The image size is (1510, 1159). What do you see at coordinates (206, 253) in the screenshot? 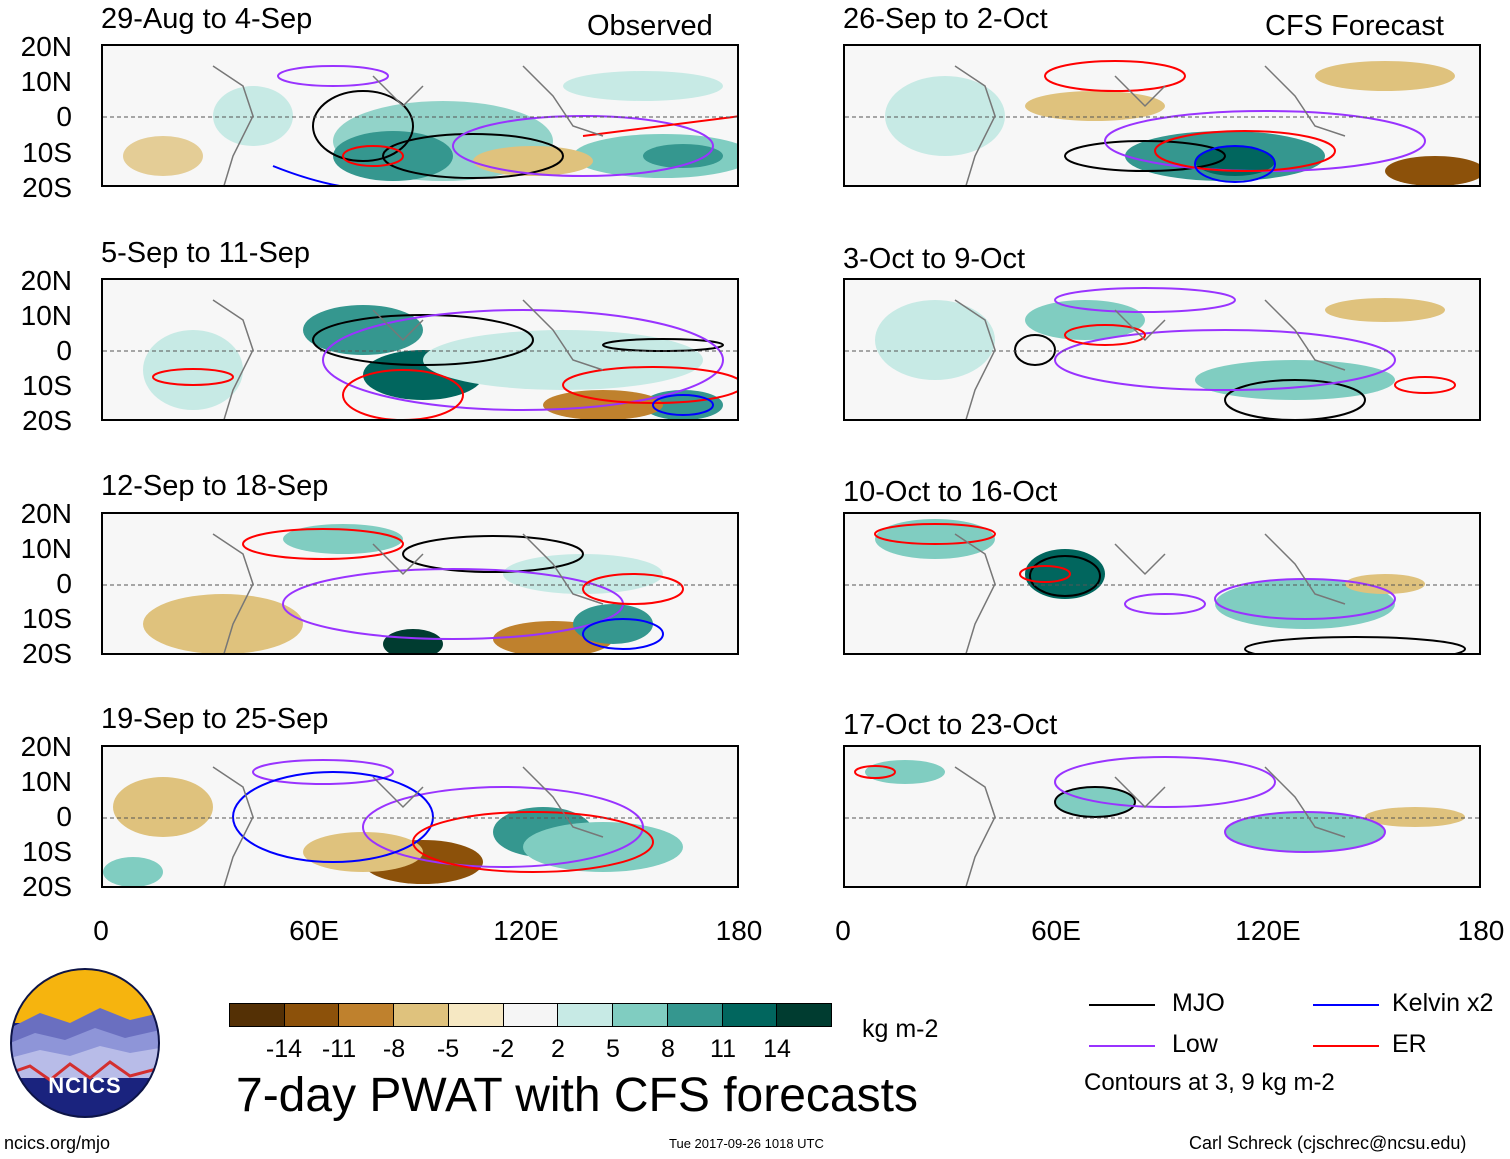
I see `panel-title-obs-2: 5-Sep to 11-Sep` at bounding box center [206, 253].